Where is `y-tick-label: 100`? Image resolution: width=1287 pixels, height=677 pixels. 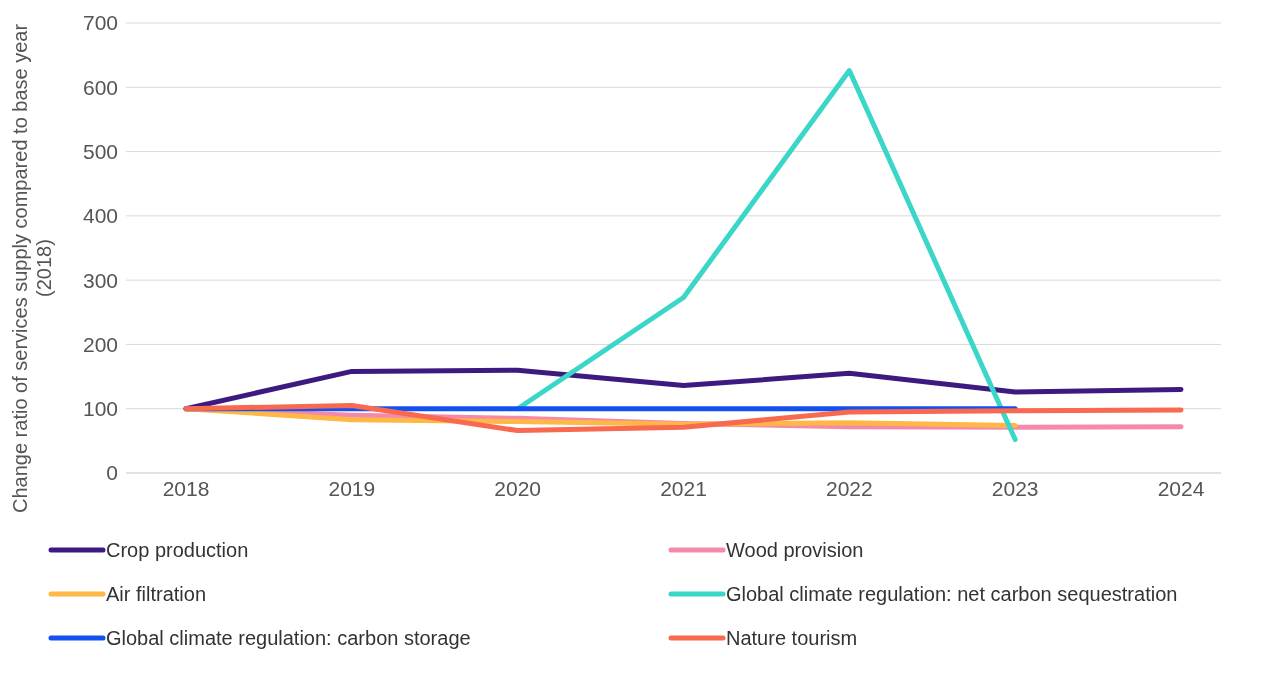
y-tick-label: 100 is located at coordinates (100, 409).